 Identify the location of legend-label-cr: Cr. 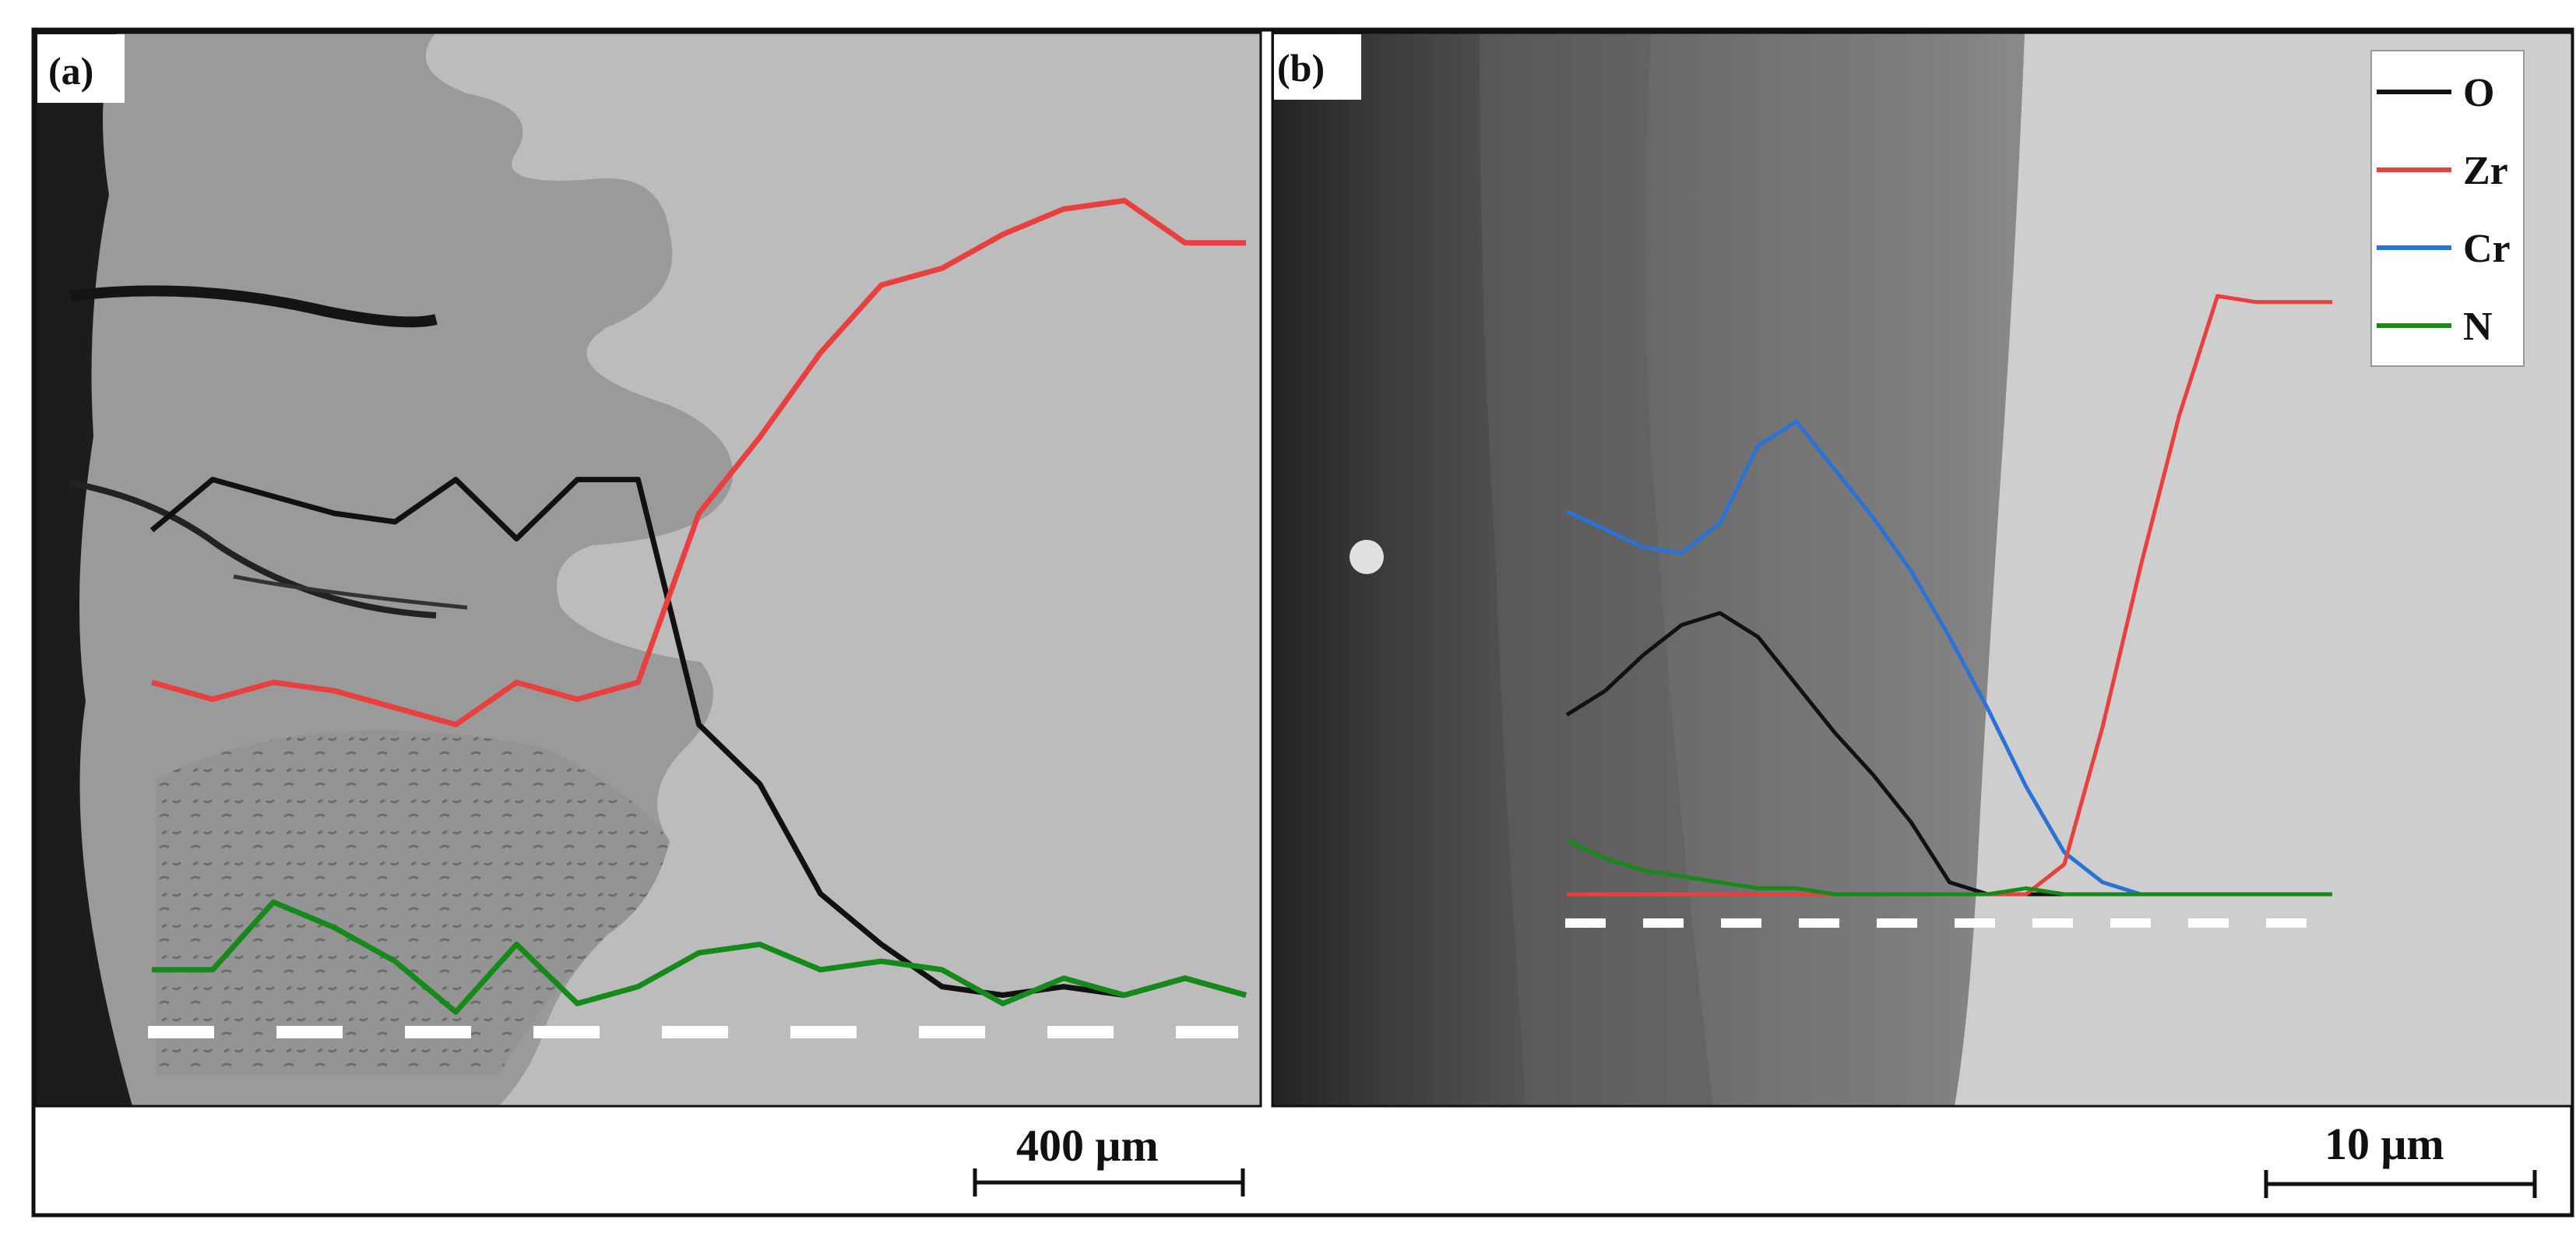
(2487, 249).